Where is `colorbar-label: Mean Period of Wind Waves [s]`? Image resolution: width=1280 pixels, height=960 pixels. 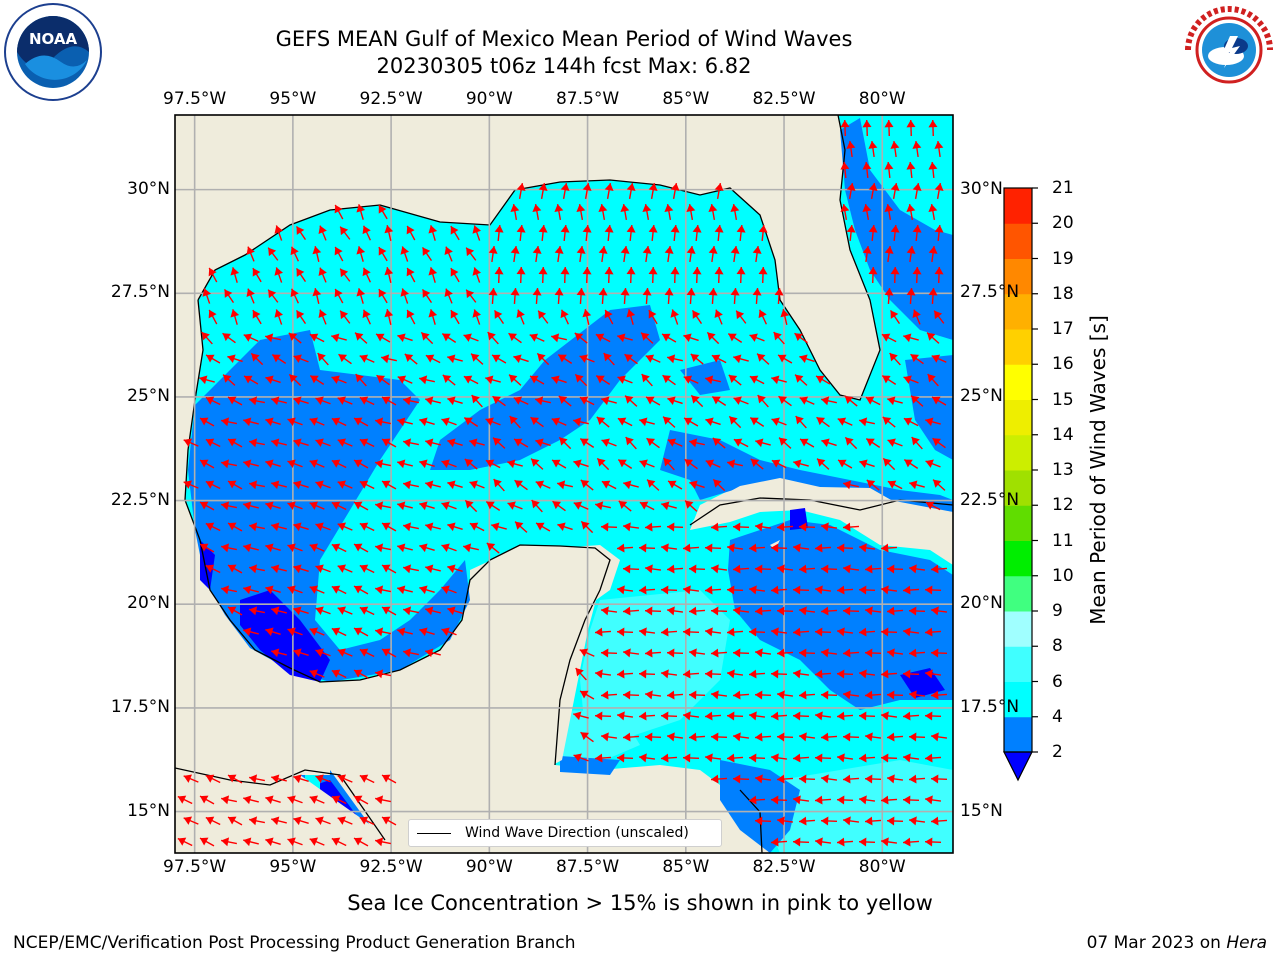
colorbar-label: Mean Period of Wind Waves [s] is located at coordinates (1098, 470).